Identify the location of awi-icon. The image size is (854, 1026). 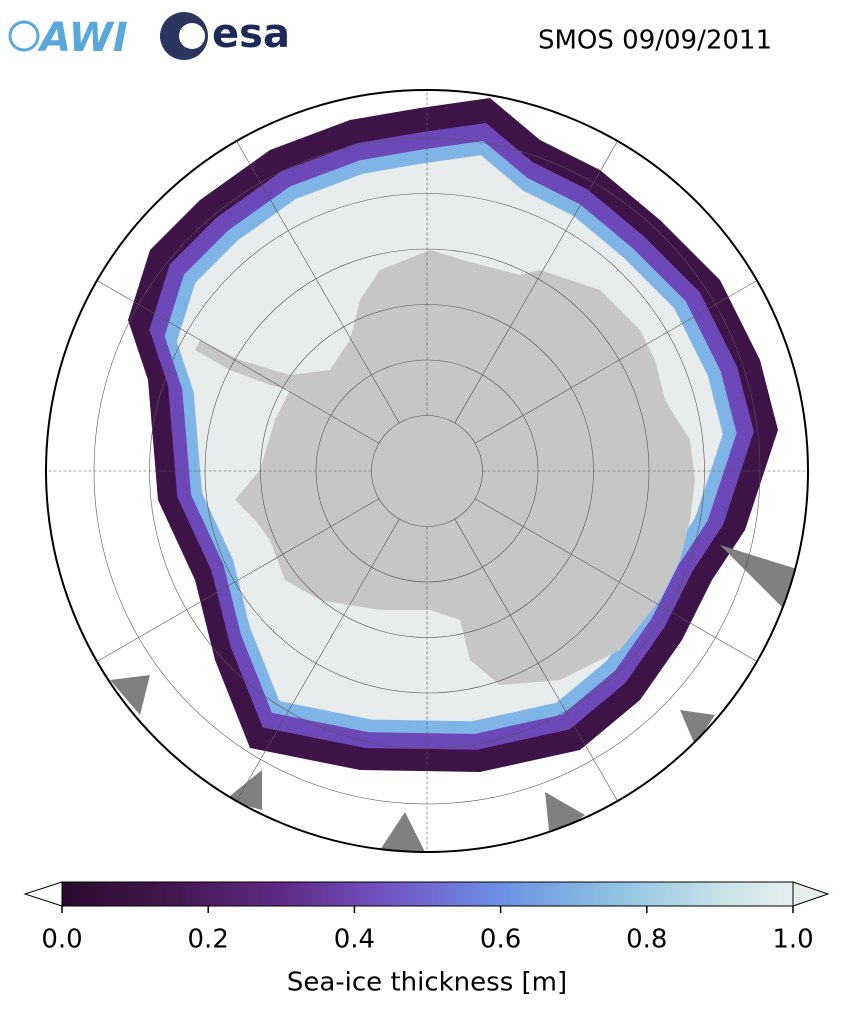
(24, 36).